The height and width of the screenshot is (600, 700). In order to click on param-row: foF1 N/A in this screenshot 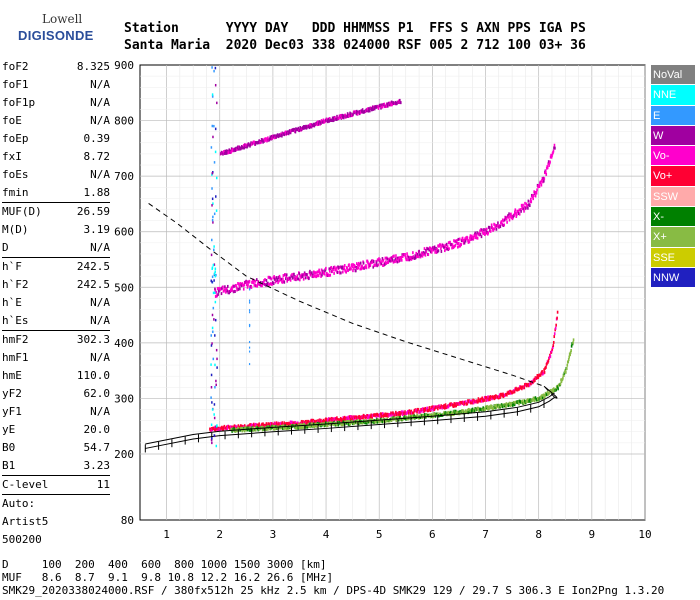, I will do `click(56, 85)`.